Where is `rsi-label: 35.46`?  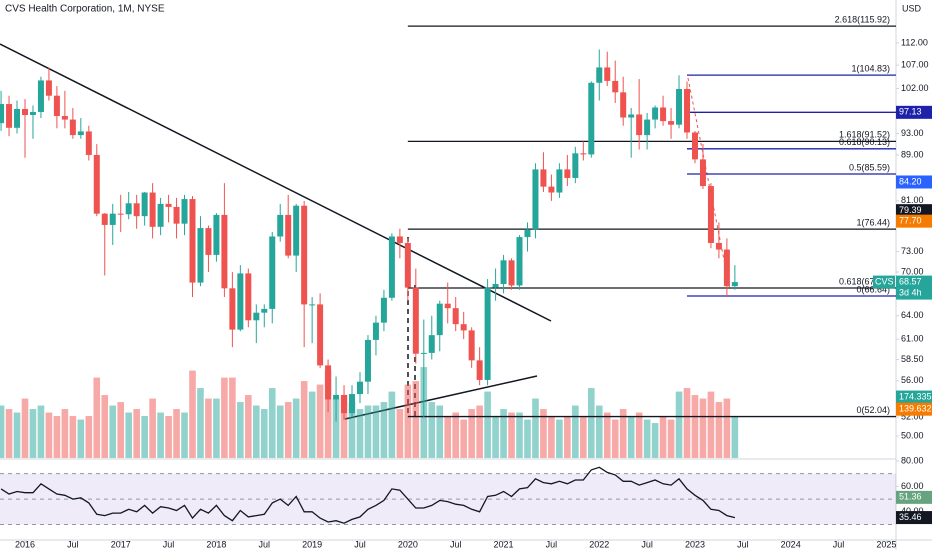 rsi-label: 35.46 is located at coordinates (910, 517).